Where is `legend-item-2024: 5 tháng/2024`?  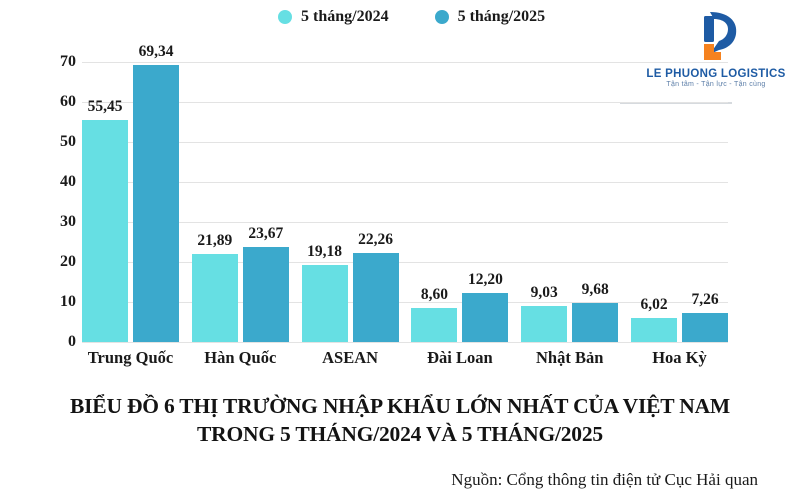 legend-item-2024: 5 tháng/2024 is located at coordinates (333, 17).